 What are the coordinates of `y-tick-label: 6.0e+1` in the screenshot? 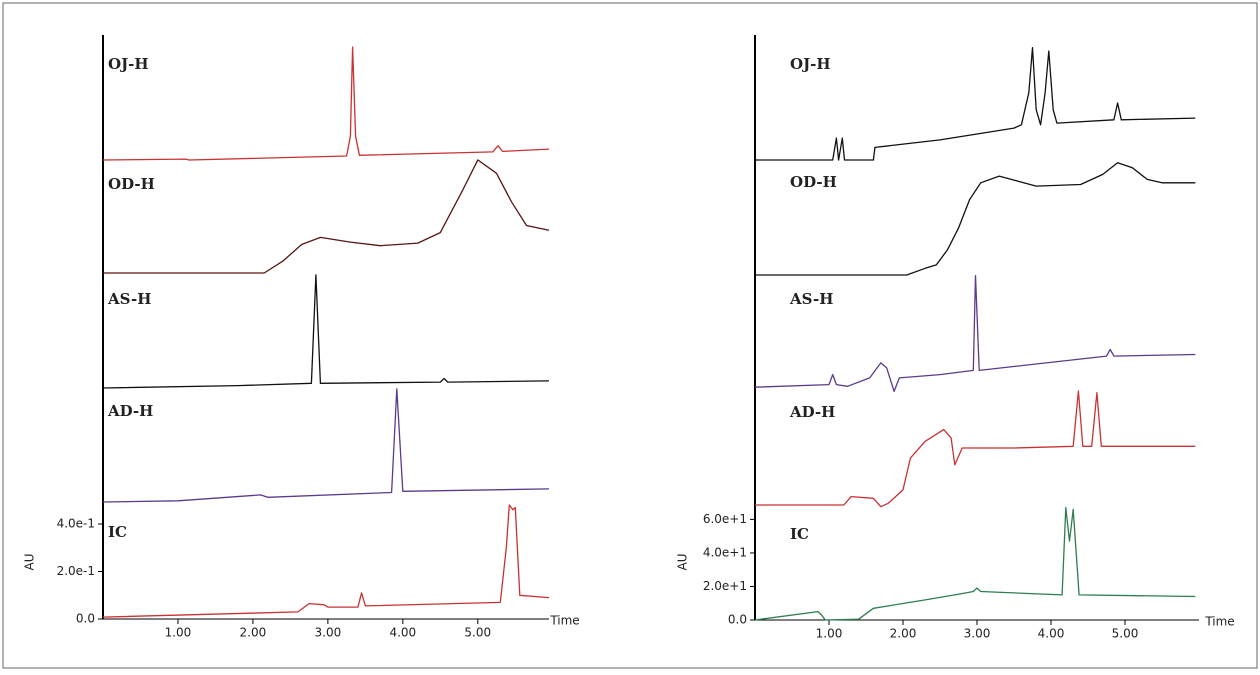 It's located at (725, 519).